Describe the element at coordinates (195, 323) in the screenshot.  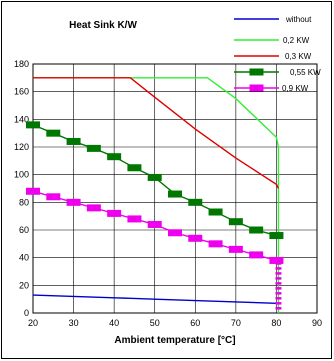
I see `x-tick-label: 60` at that location.